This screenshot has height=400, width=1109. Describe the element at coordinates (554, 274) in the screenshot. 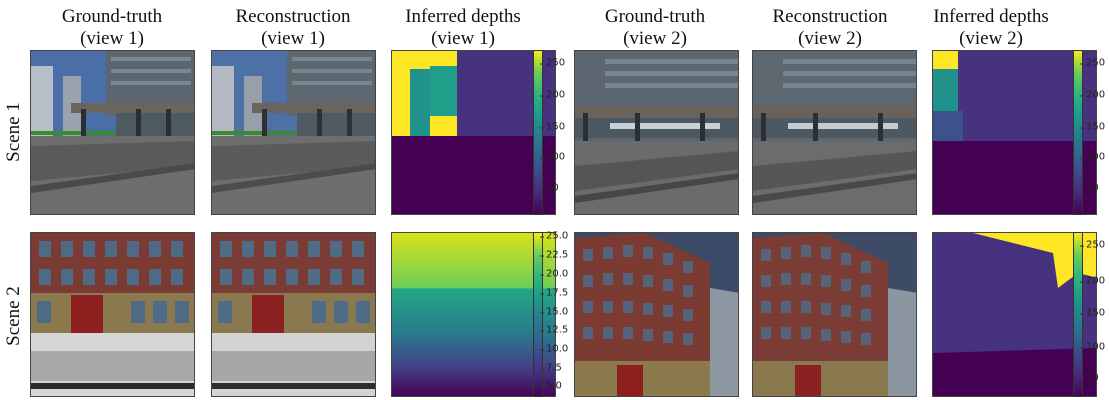

I see `colorbar-tick: 20.0` at that location.